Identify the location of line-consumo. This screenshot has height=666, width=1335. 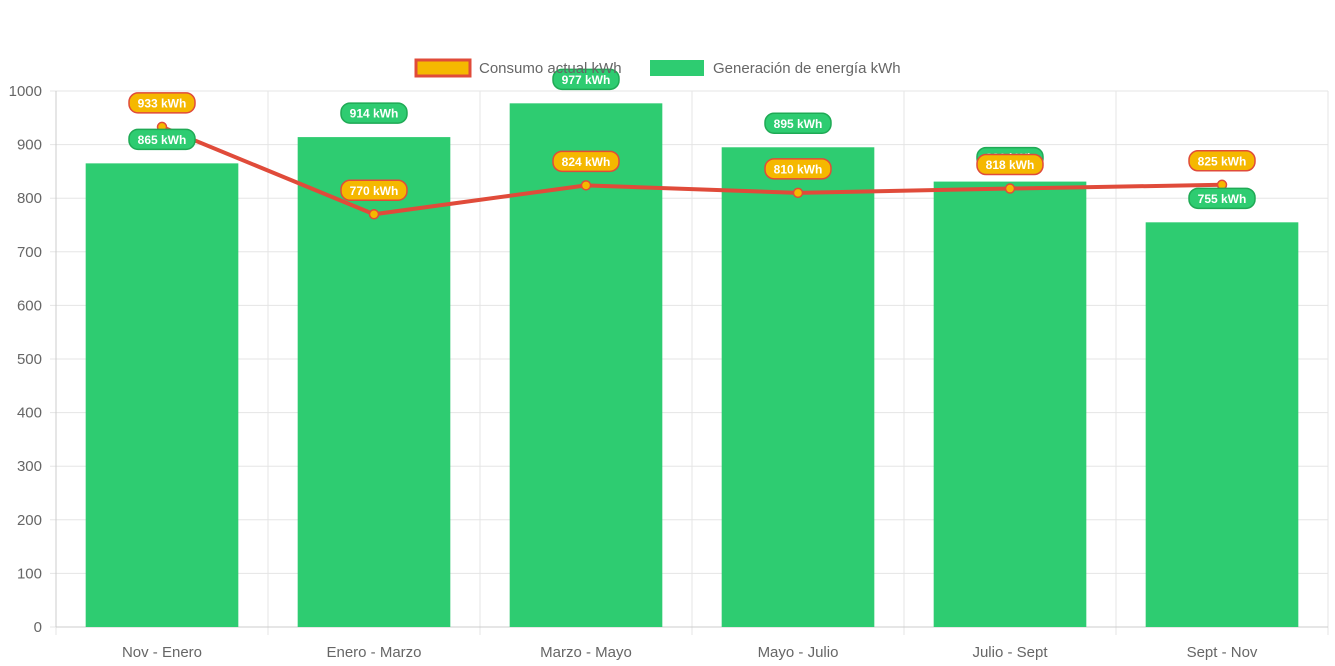
(692, 171).